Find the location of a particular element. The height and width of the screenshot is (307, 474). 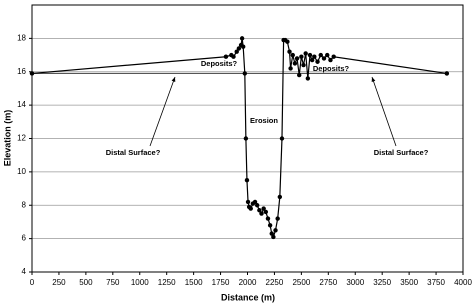

x-tick-label: 750 is located at coordinates (113, 282).